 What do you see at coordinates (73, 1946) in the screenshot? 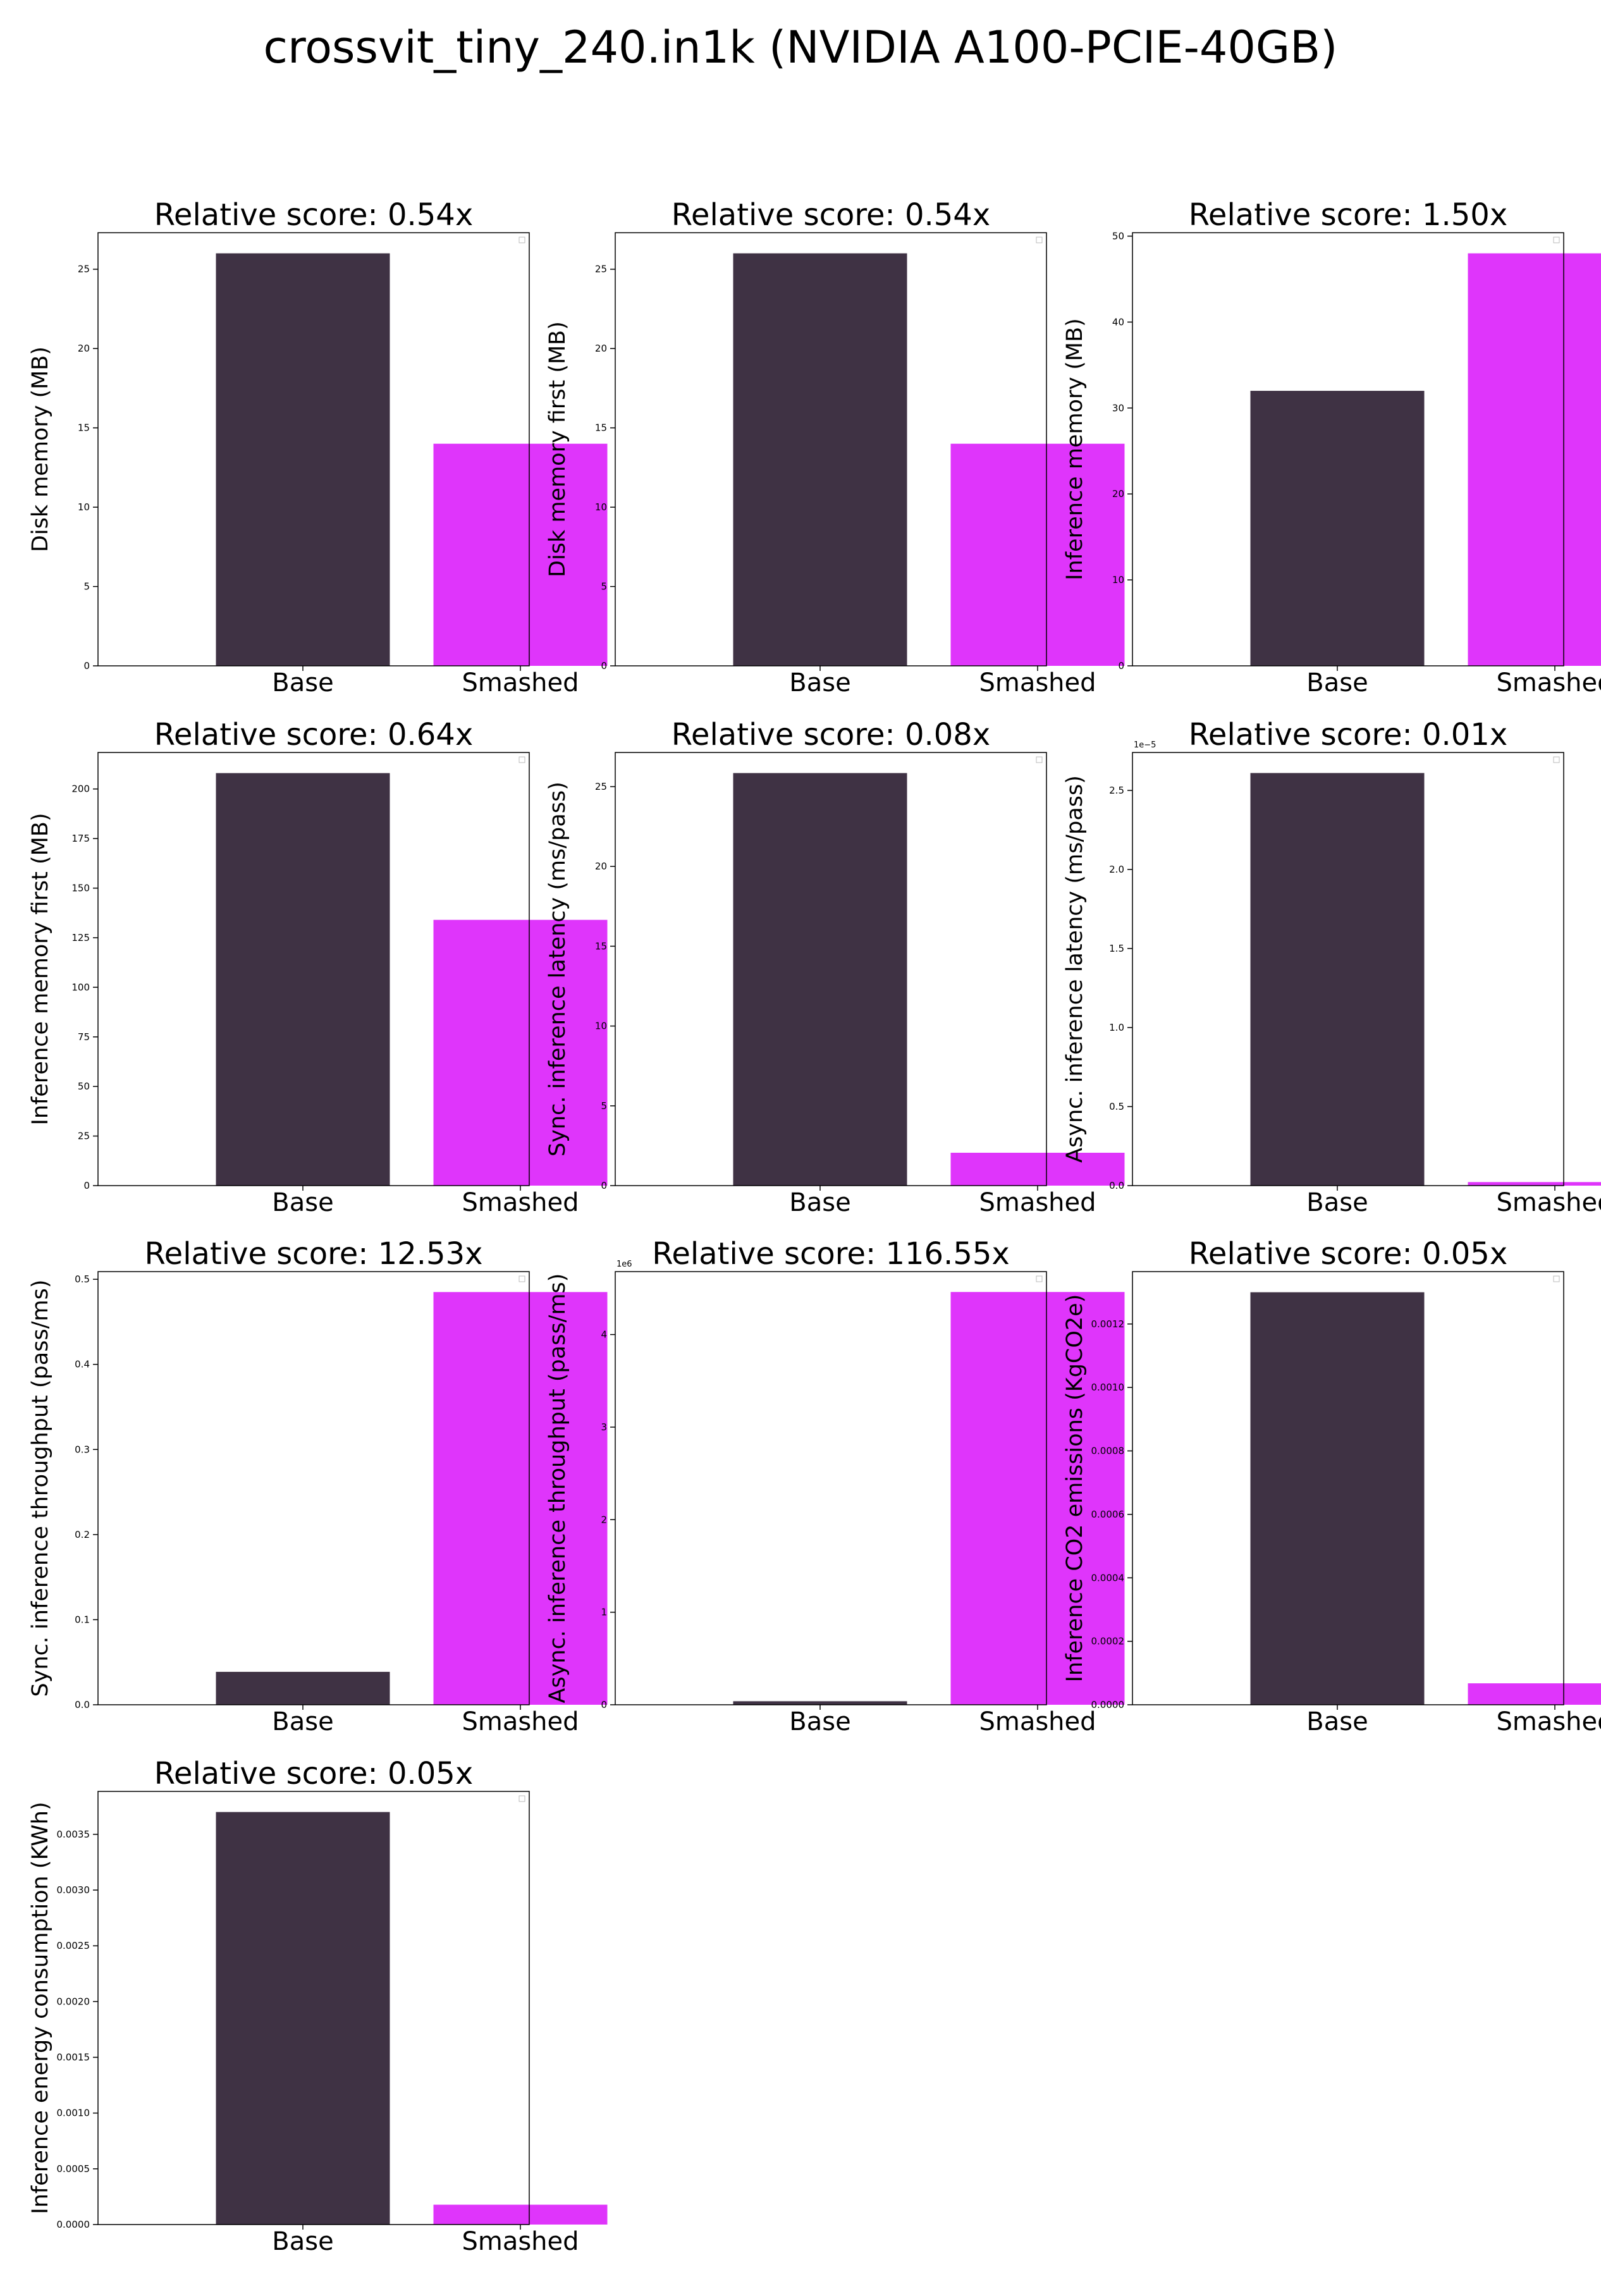
I see `y-tick-label: 0.0025` at bounding box center [73, 1946].